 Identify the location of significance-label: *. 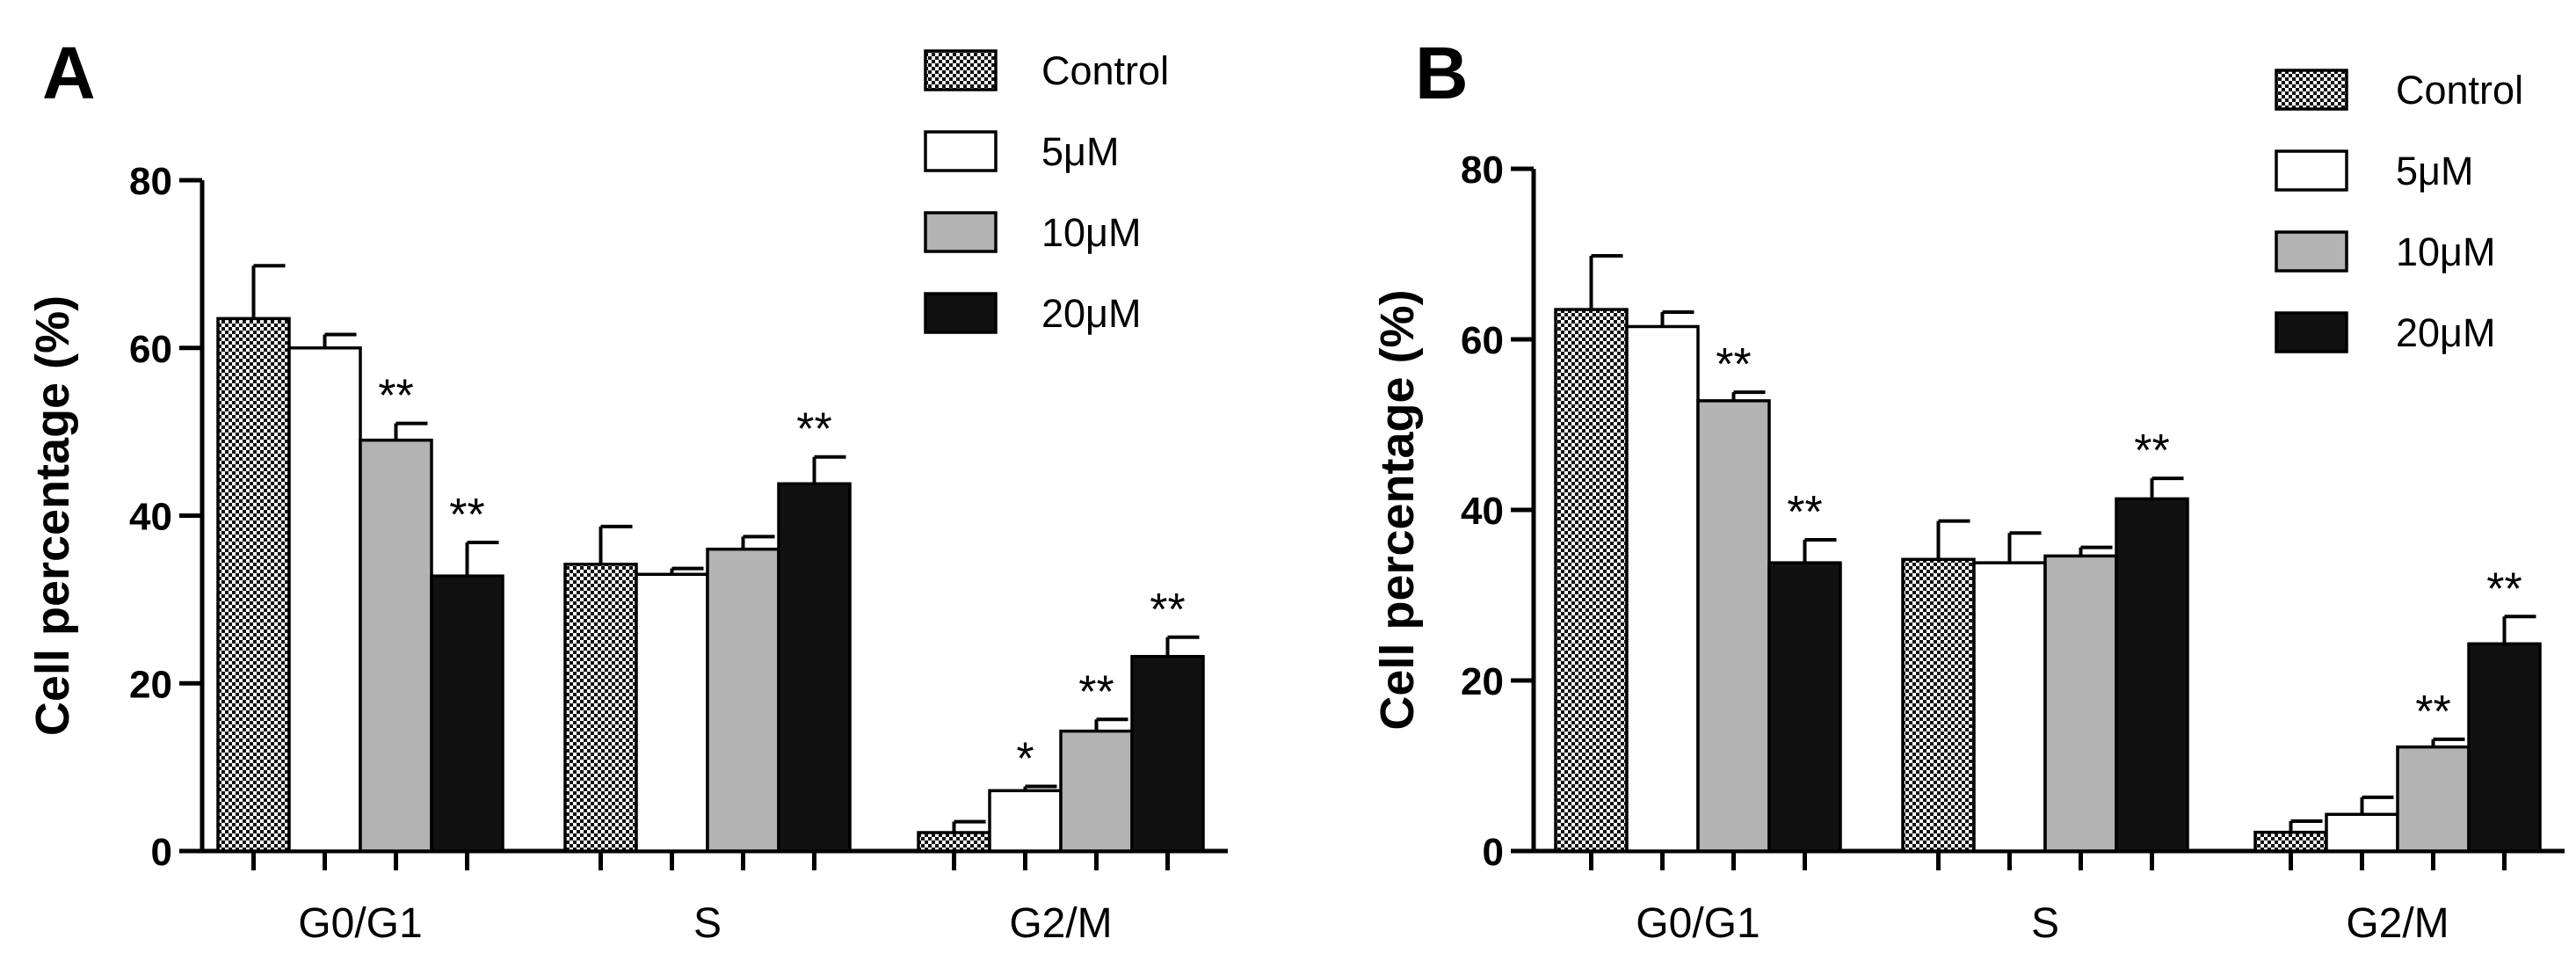
(1025, 759).